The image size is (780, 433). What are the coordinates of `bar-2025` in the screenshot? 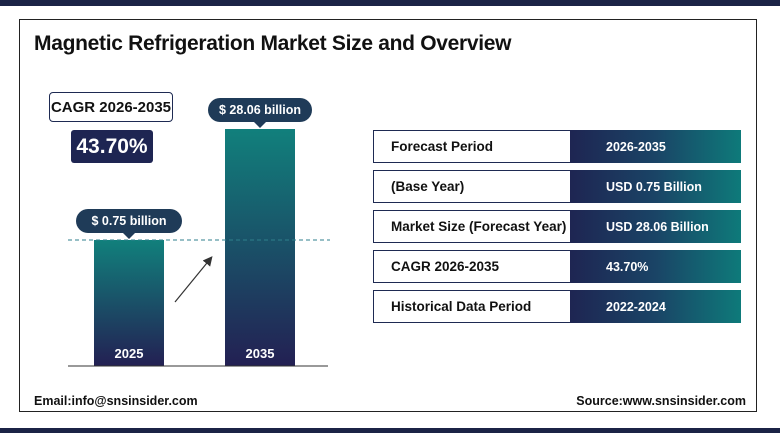 It's located at (129, 303).